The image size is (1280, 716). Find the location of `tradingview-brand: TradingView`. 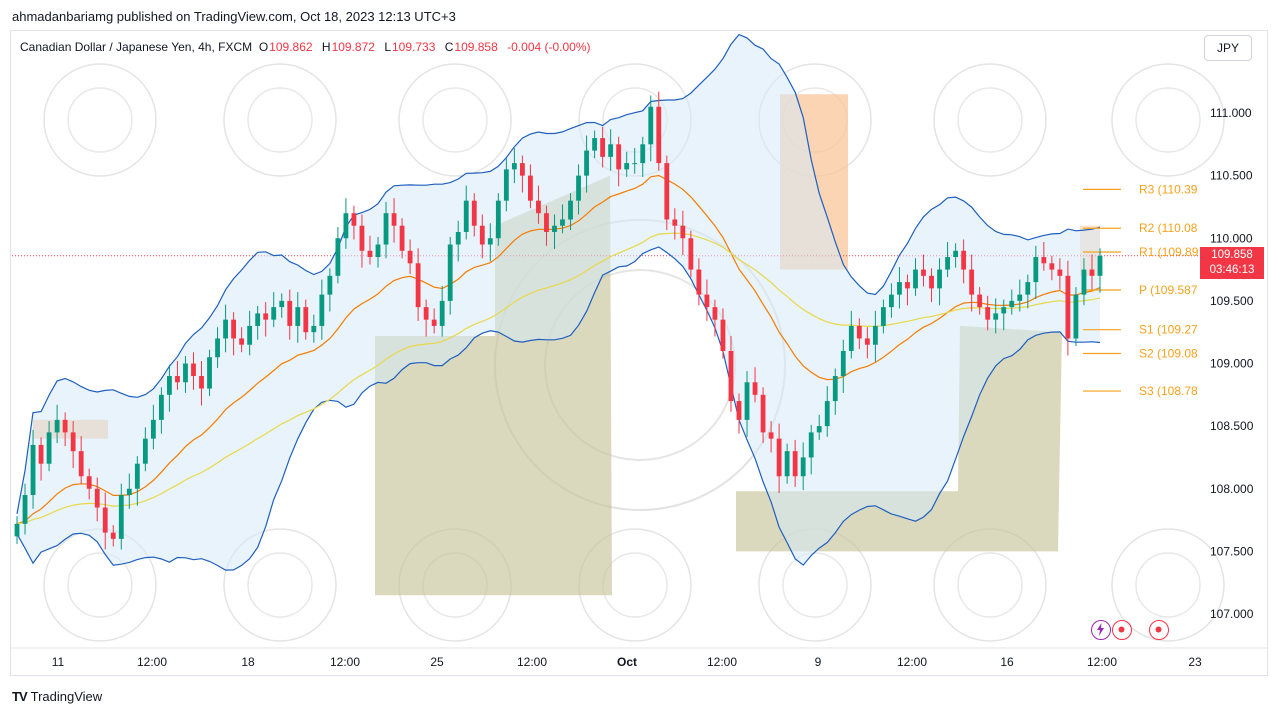

tradingview-brand: TradingView is located at coordinates (66, 696).